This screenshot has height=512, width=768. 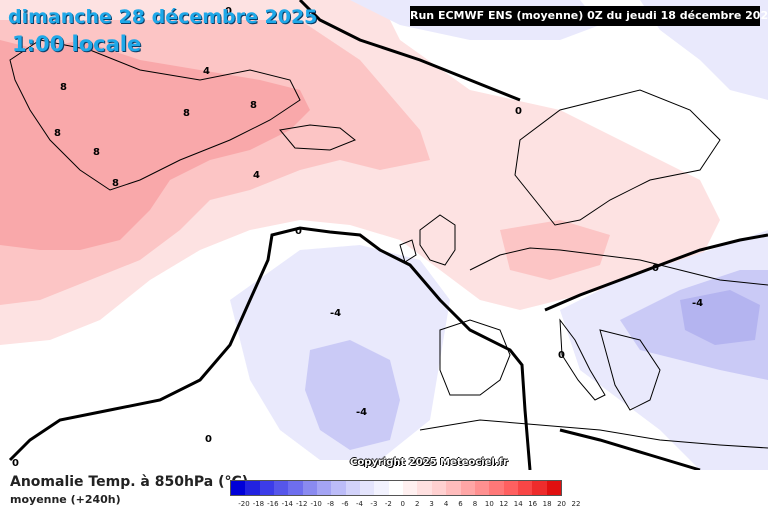 What do you see at coordinates (65, 499) in the screenshot?
I see `legend-subtitle: moyenne (+240h)` at bounding box center [65, 499].